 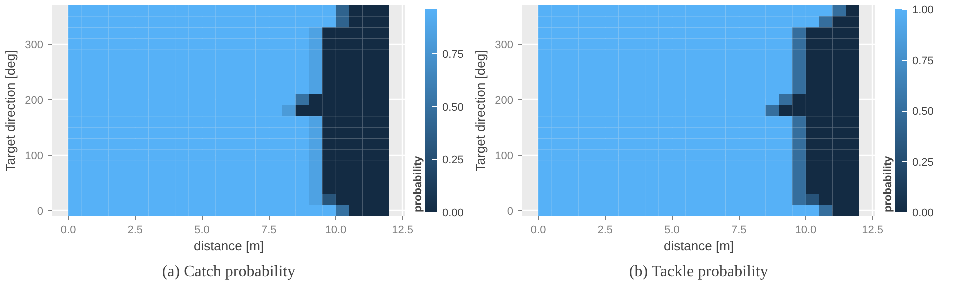 I want to click on text: (b) Tackle probability, so click(x=698, y=272).